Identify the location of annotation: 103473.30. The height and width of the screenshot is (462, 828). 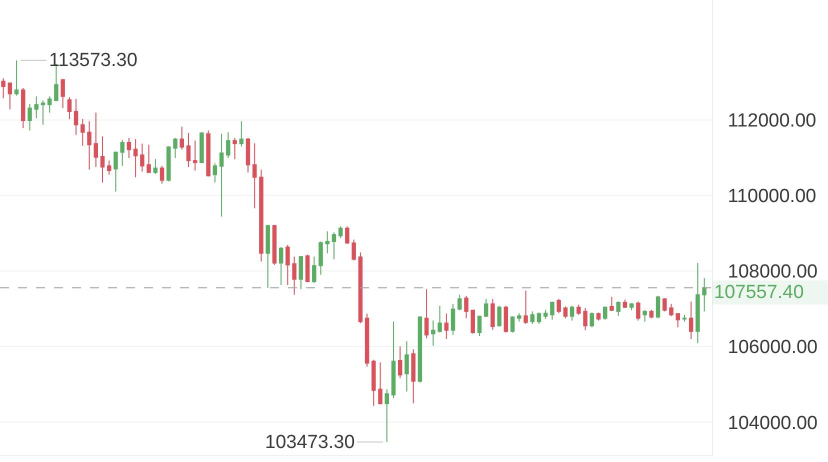
(310, 442).